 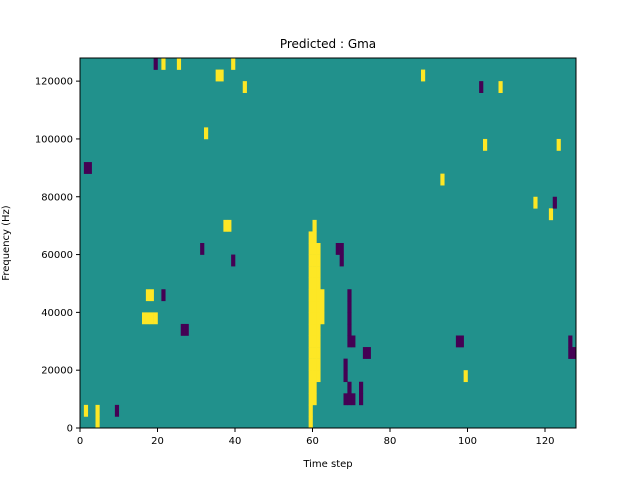 What do you see at coordinates (54, 139) in the screenshot?
I see `y-tick-label: 100000` at bounding box center [54, 139].